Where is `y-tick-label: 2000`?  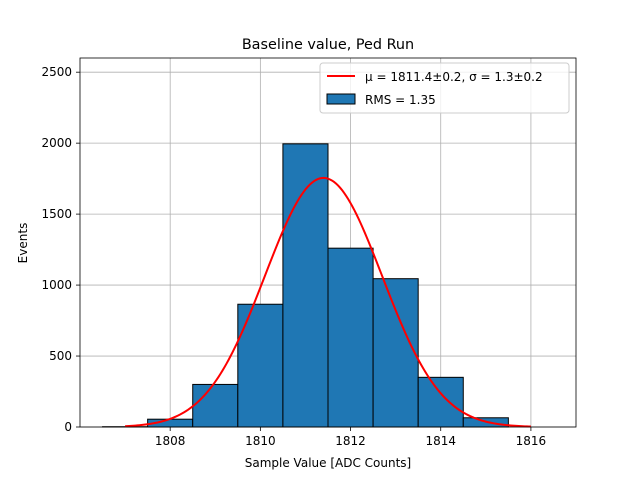 y-tick-label: 2000 is located at coordinates (56, 143).